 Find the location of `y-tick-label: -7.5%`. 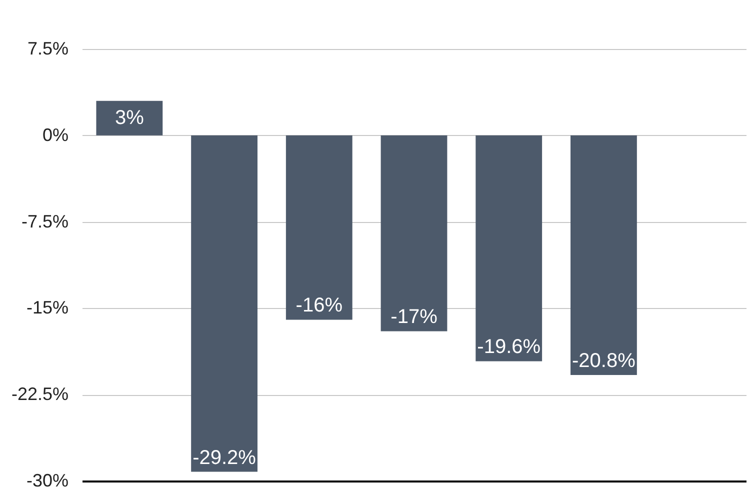

y-tick-label: -7.5% is located at coordinates (44, 221).